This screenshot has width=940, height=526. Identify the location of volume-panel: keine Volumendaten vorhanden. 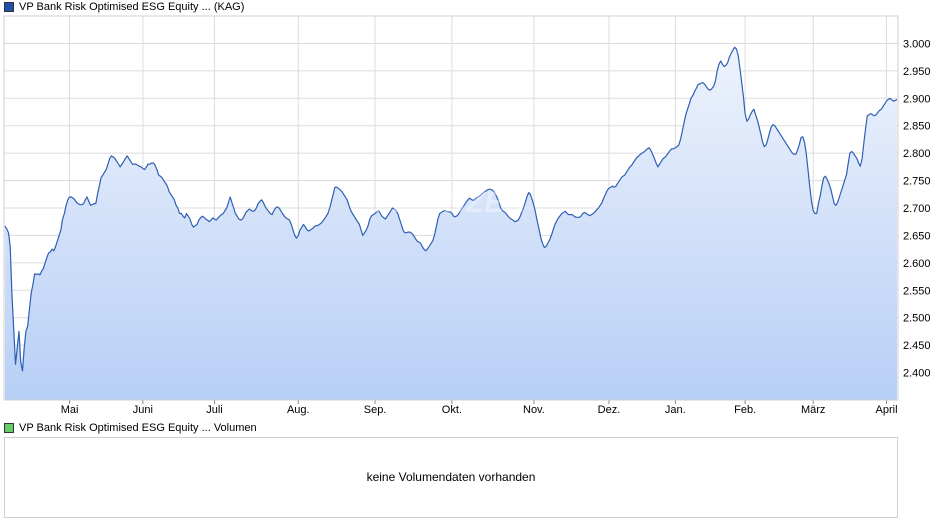
(451, 477).